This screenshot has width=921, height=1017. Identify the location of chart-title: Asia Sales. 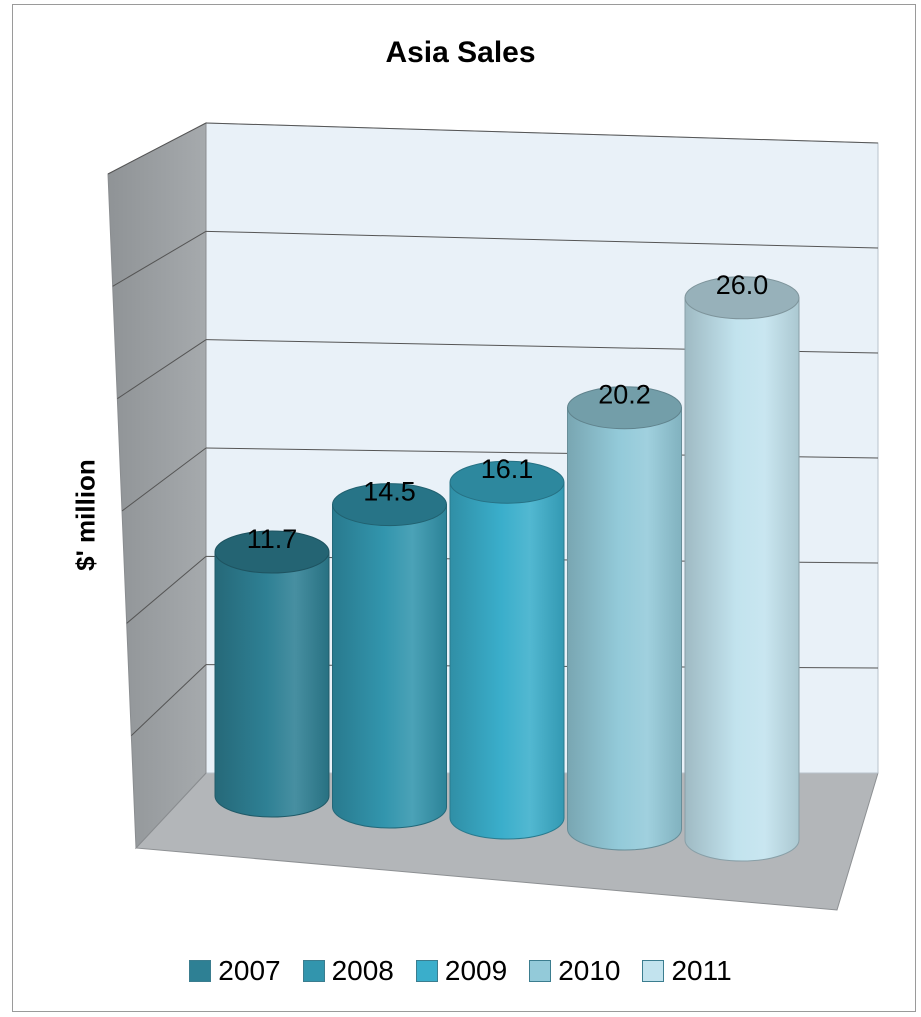
(460, 52).